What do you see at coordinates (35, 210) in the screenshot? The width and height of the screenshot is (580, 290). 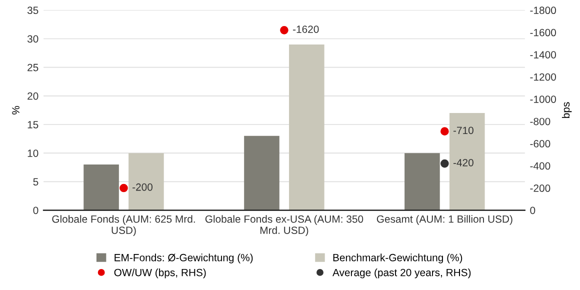 I see `y-tick-label: 0` at bounding box center [35, 210].